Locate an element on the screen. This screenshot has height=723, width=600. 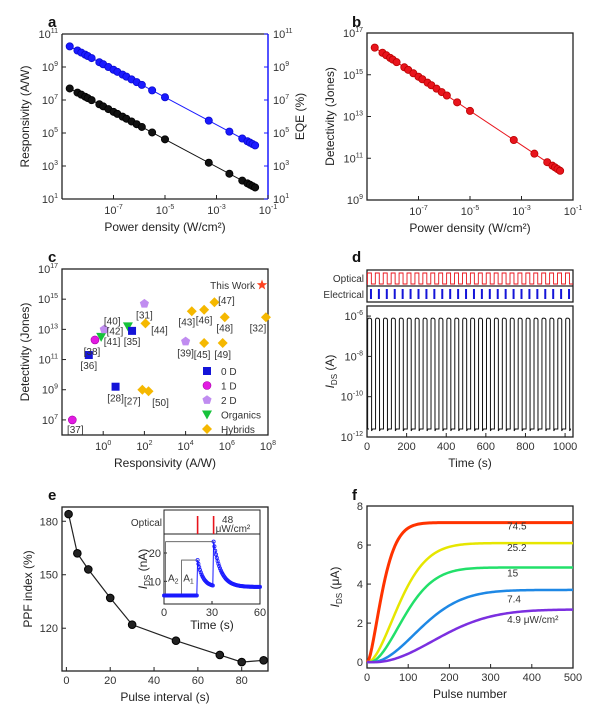
legend-label: 2 D is located at coordinates (229, 401).